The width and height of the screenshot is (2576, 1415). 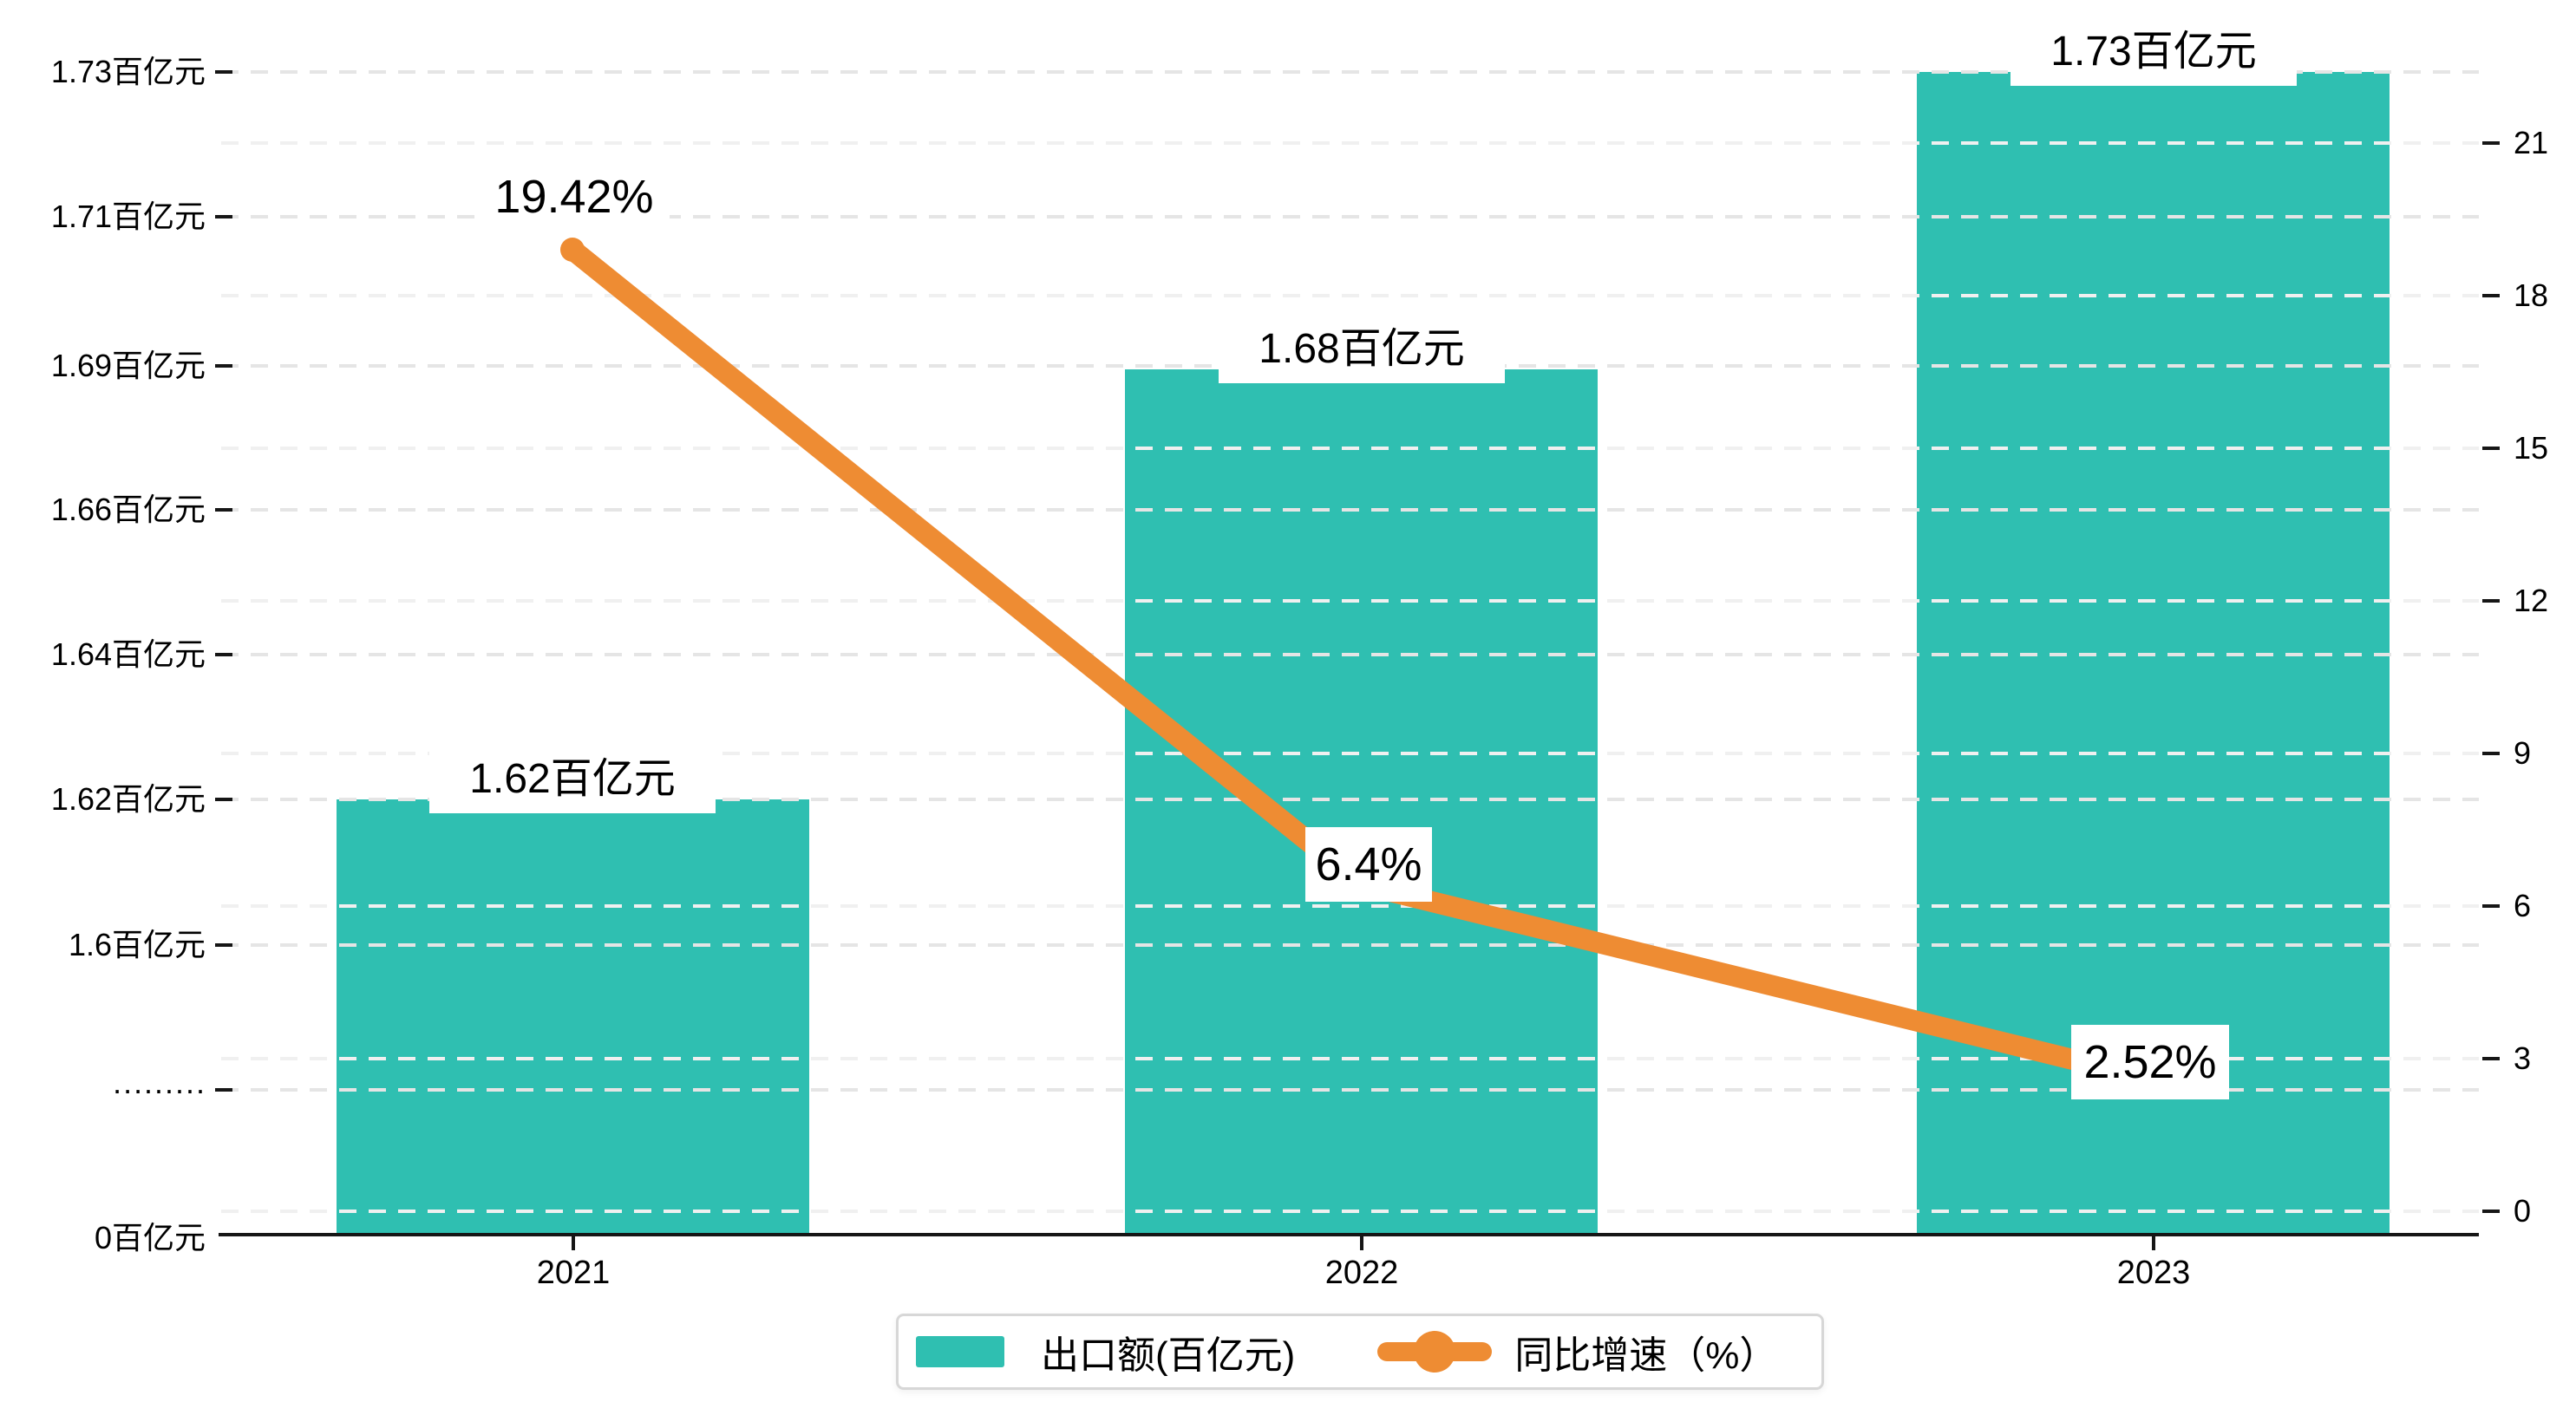 I want to click on x-axis-label-2023: 2023, so click(x=2153, y=1273).